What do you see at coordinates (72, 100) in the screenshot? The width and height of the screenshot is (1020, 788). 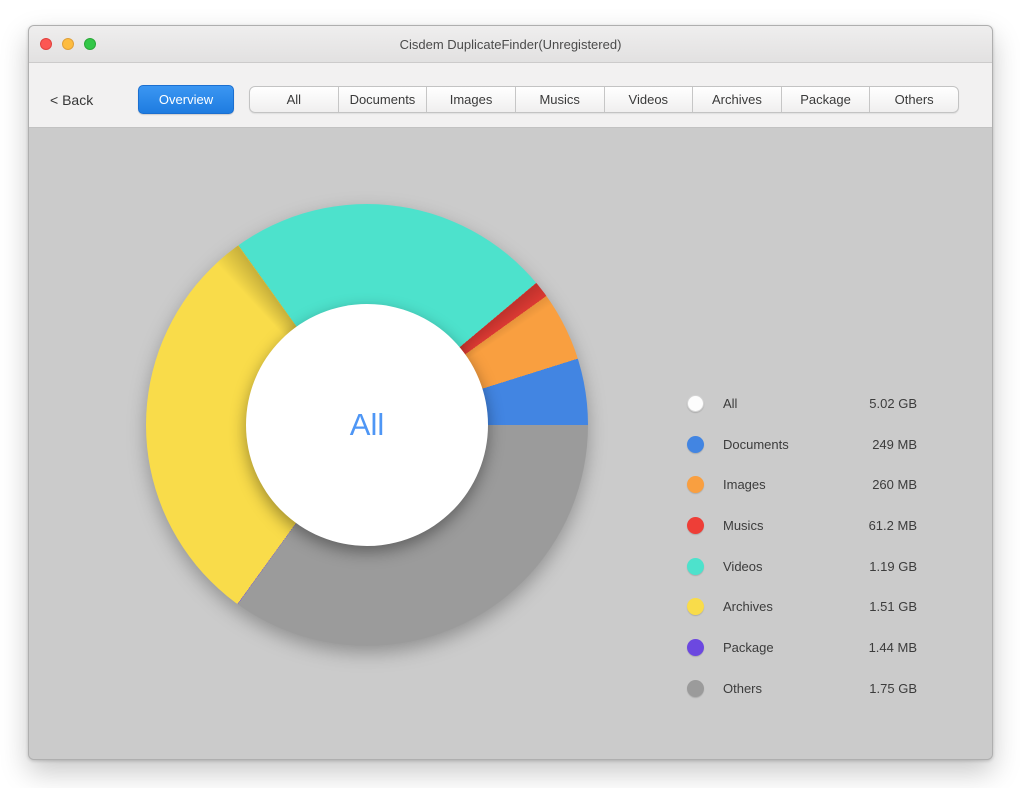 I see `back-button: < Back` at bounding box center [72, 100].